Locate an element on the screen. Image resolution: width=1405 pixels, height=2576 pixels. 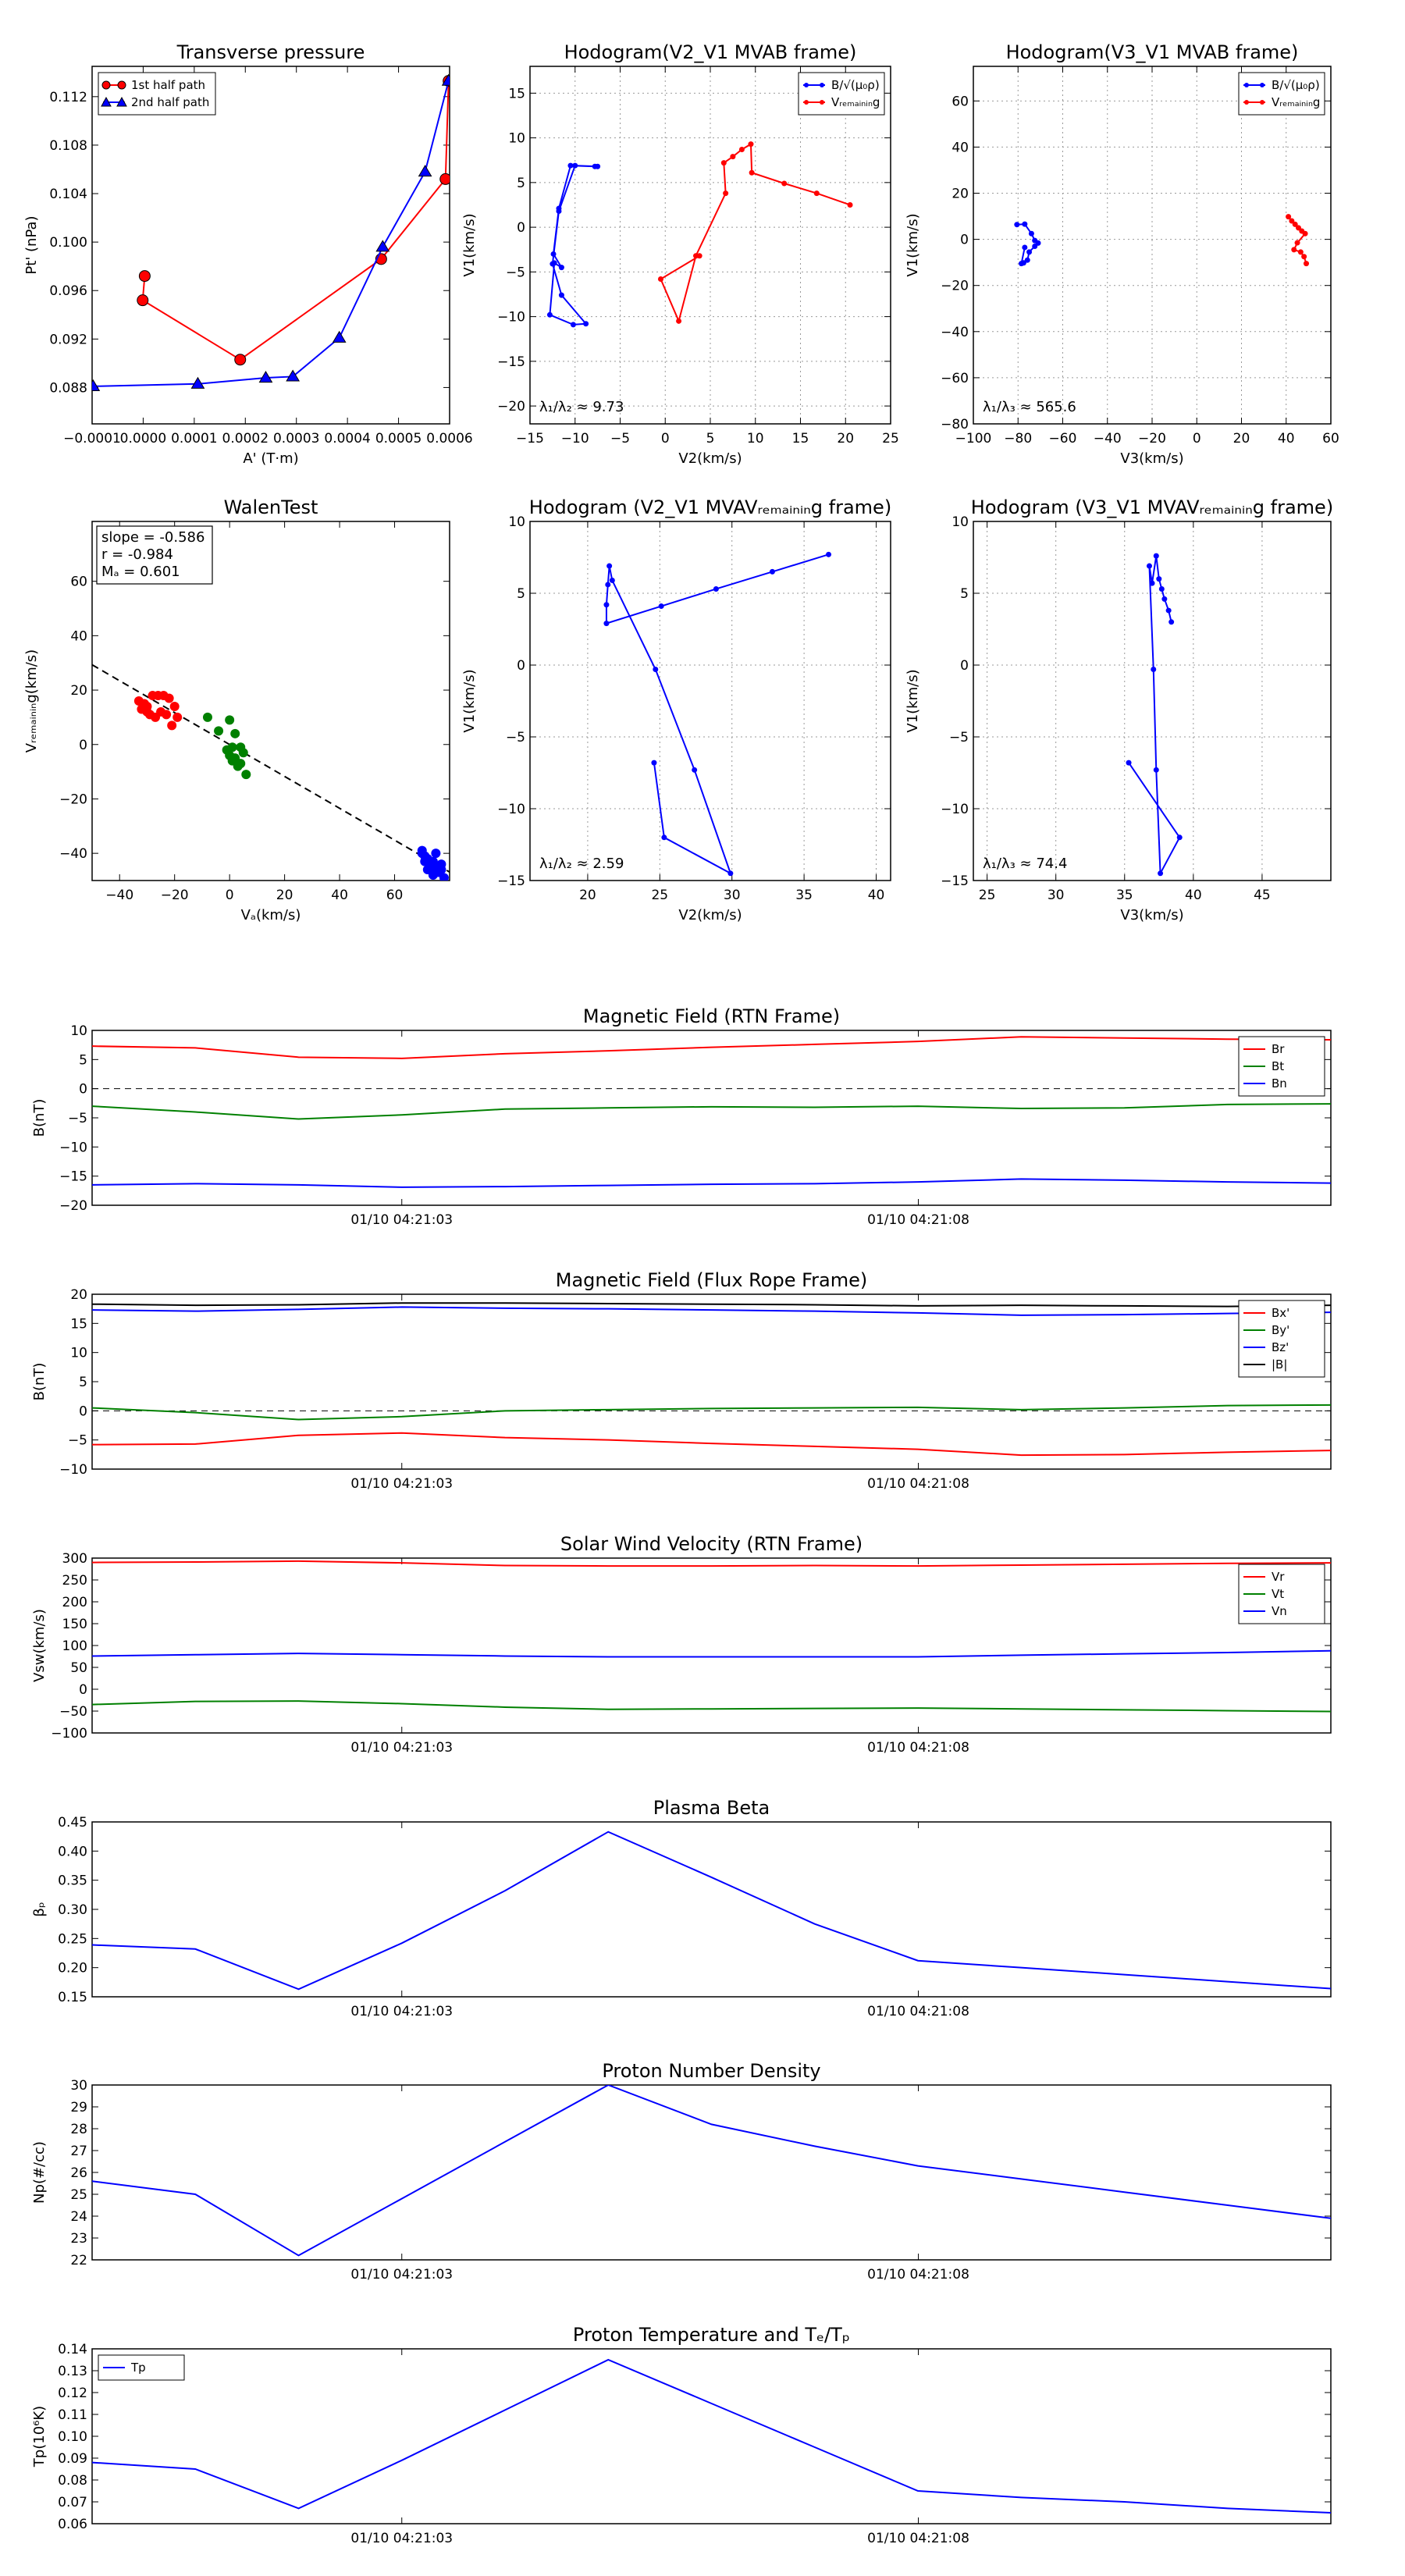
legend-label: B/√(μ₀ρ) is located at coordinates (856, 85).